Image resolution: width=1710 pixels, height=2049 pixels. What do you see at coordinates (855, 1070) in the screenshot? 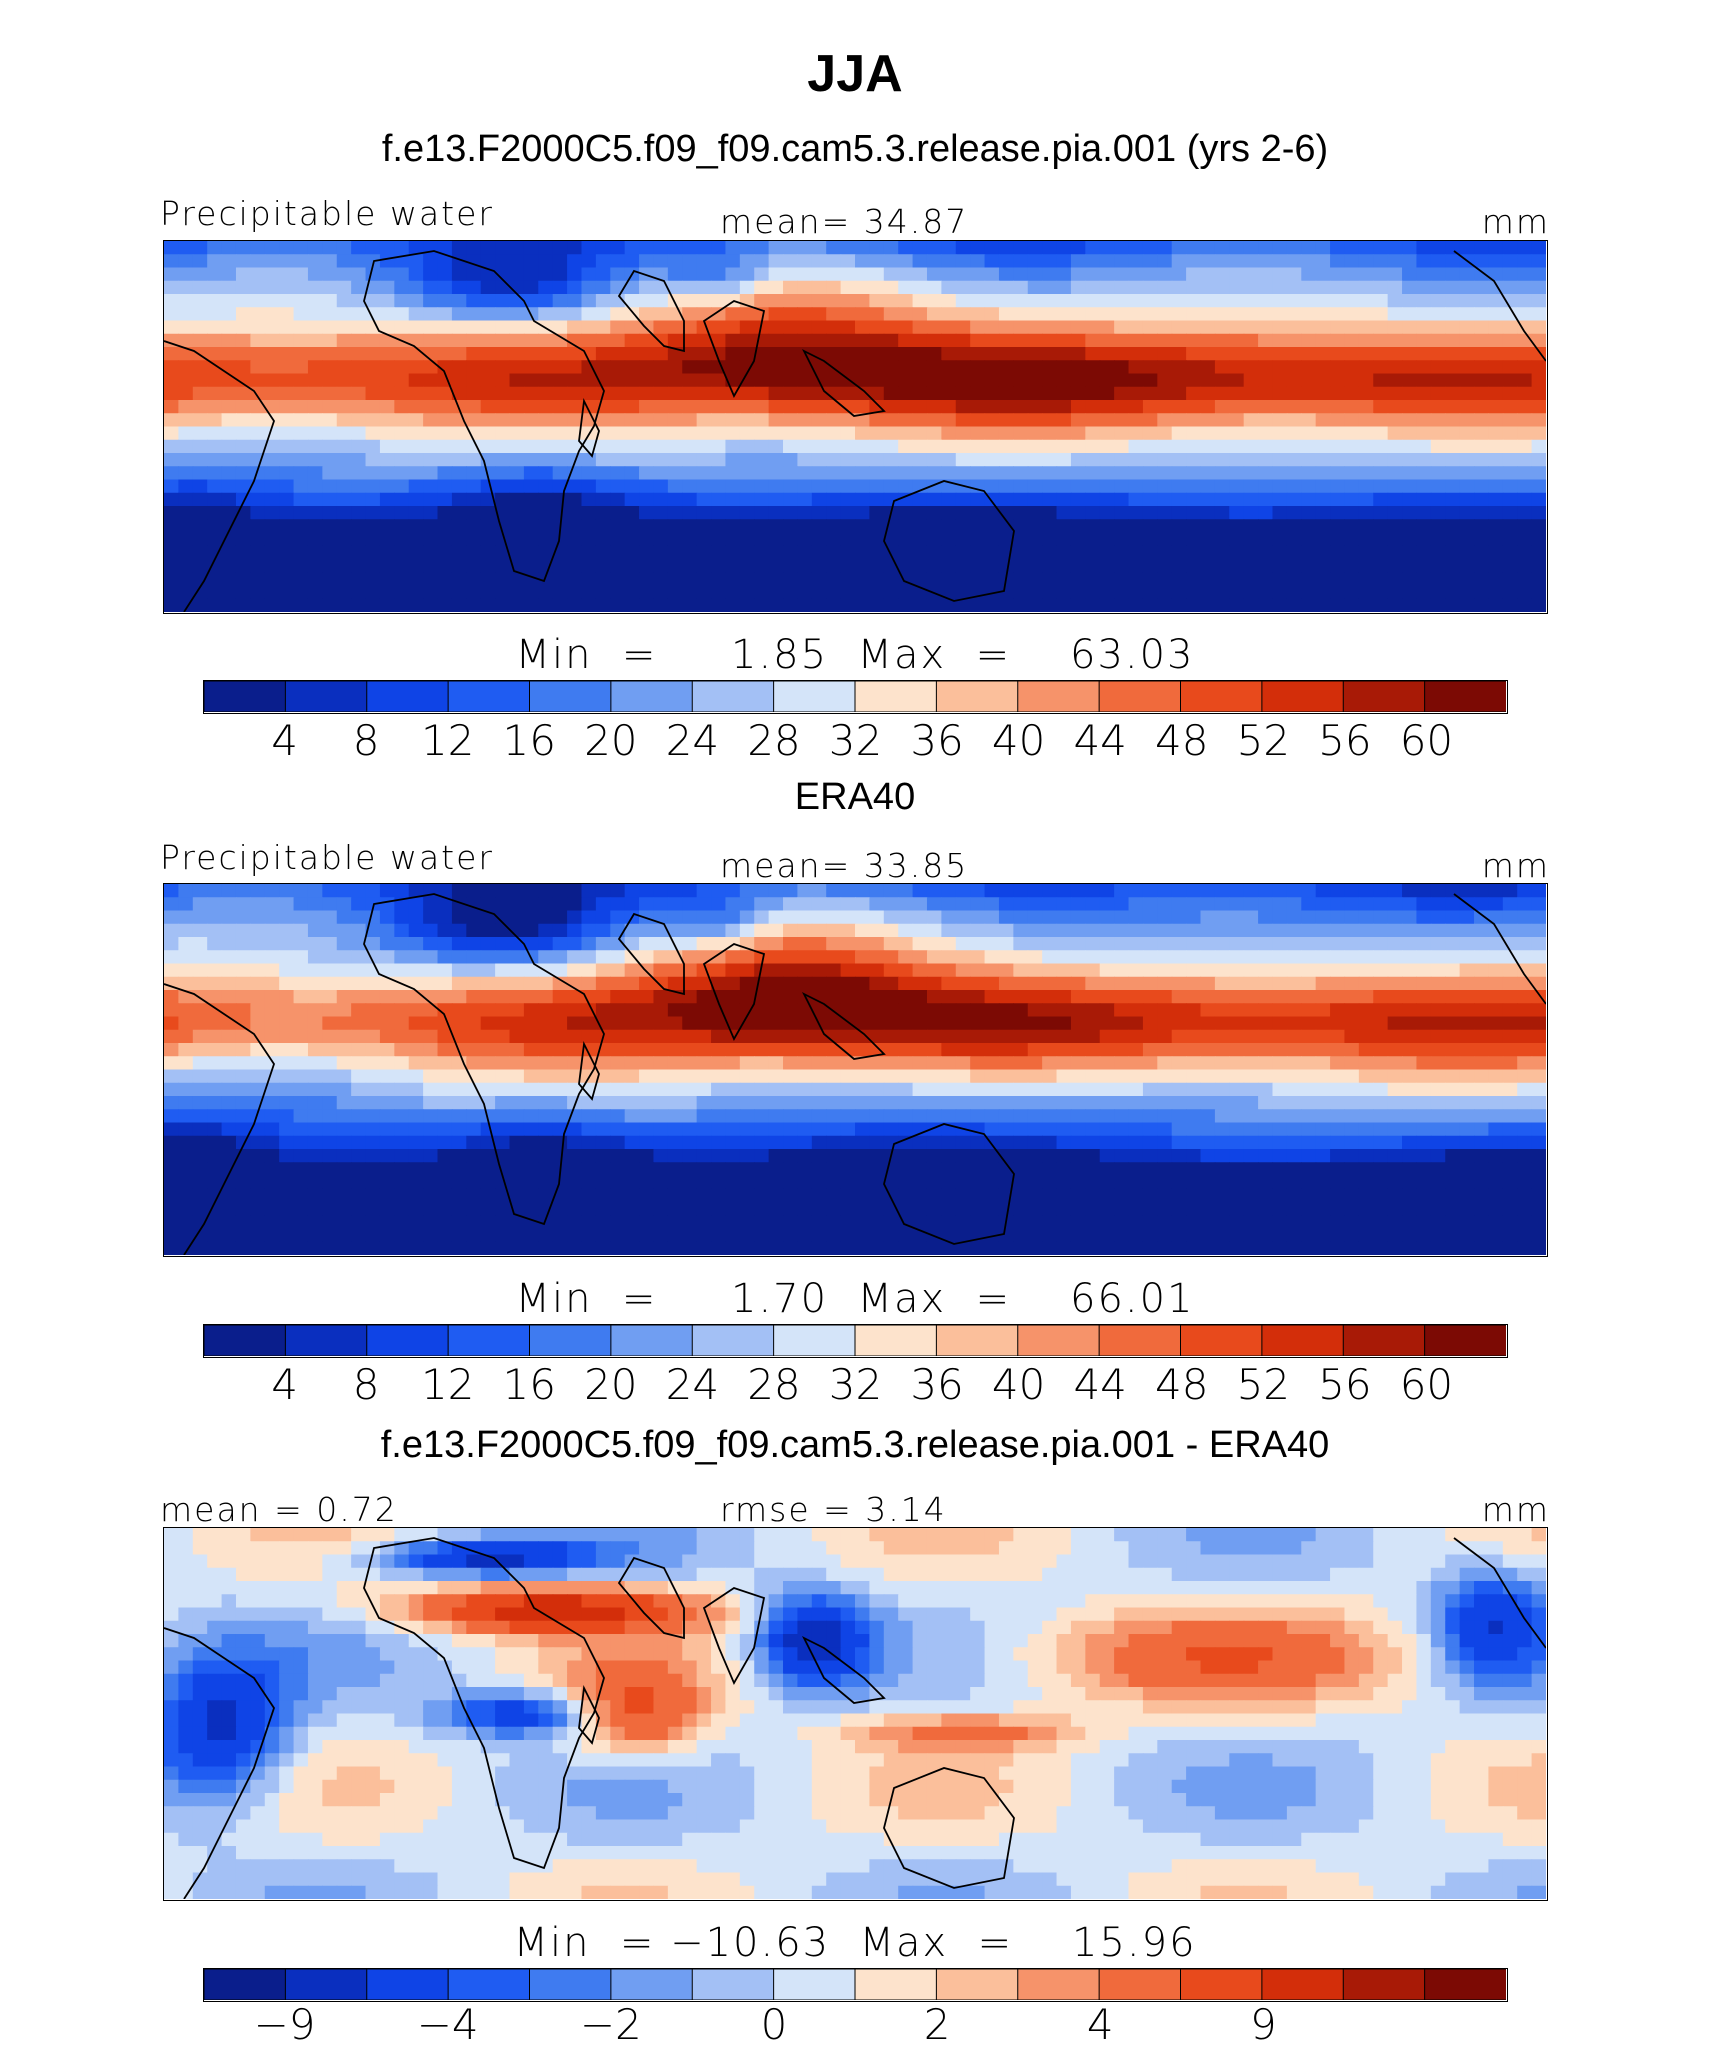
I see `panel-2-map` at bounding box center [855, 1070].